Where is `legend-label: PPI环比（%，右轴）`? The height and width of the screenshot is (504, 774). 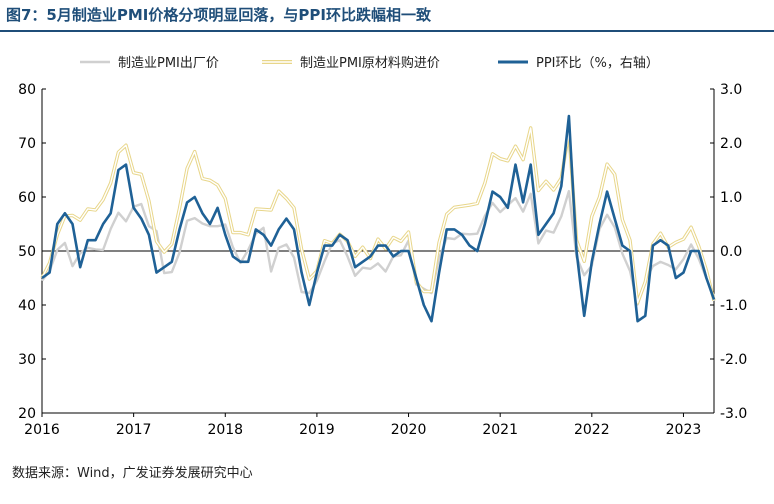 legend-label: PPI环比（%，右轴） is located at coordinates (597, 63).